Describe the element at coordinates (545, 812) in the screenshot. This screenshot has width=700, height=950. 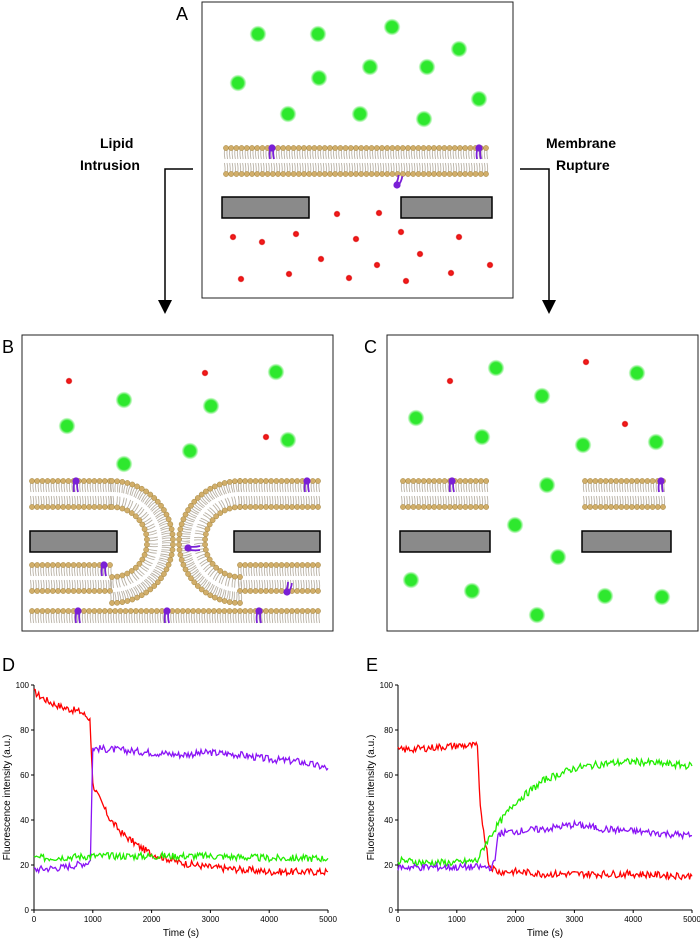
I see `series-green-line` at that location.